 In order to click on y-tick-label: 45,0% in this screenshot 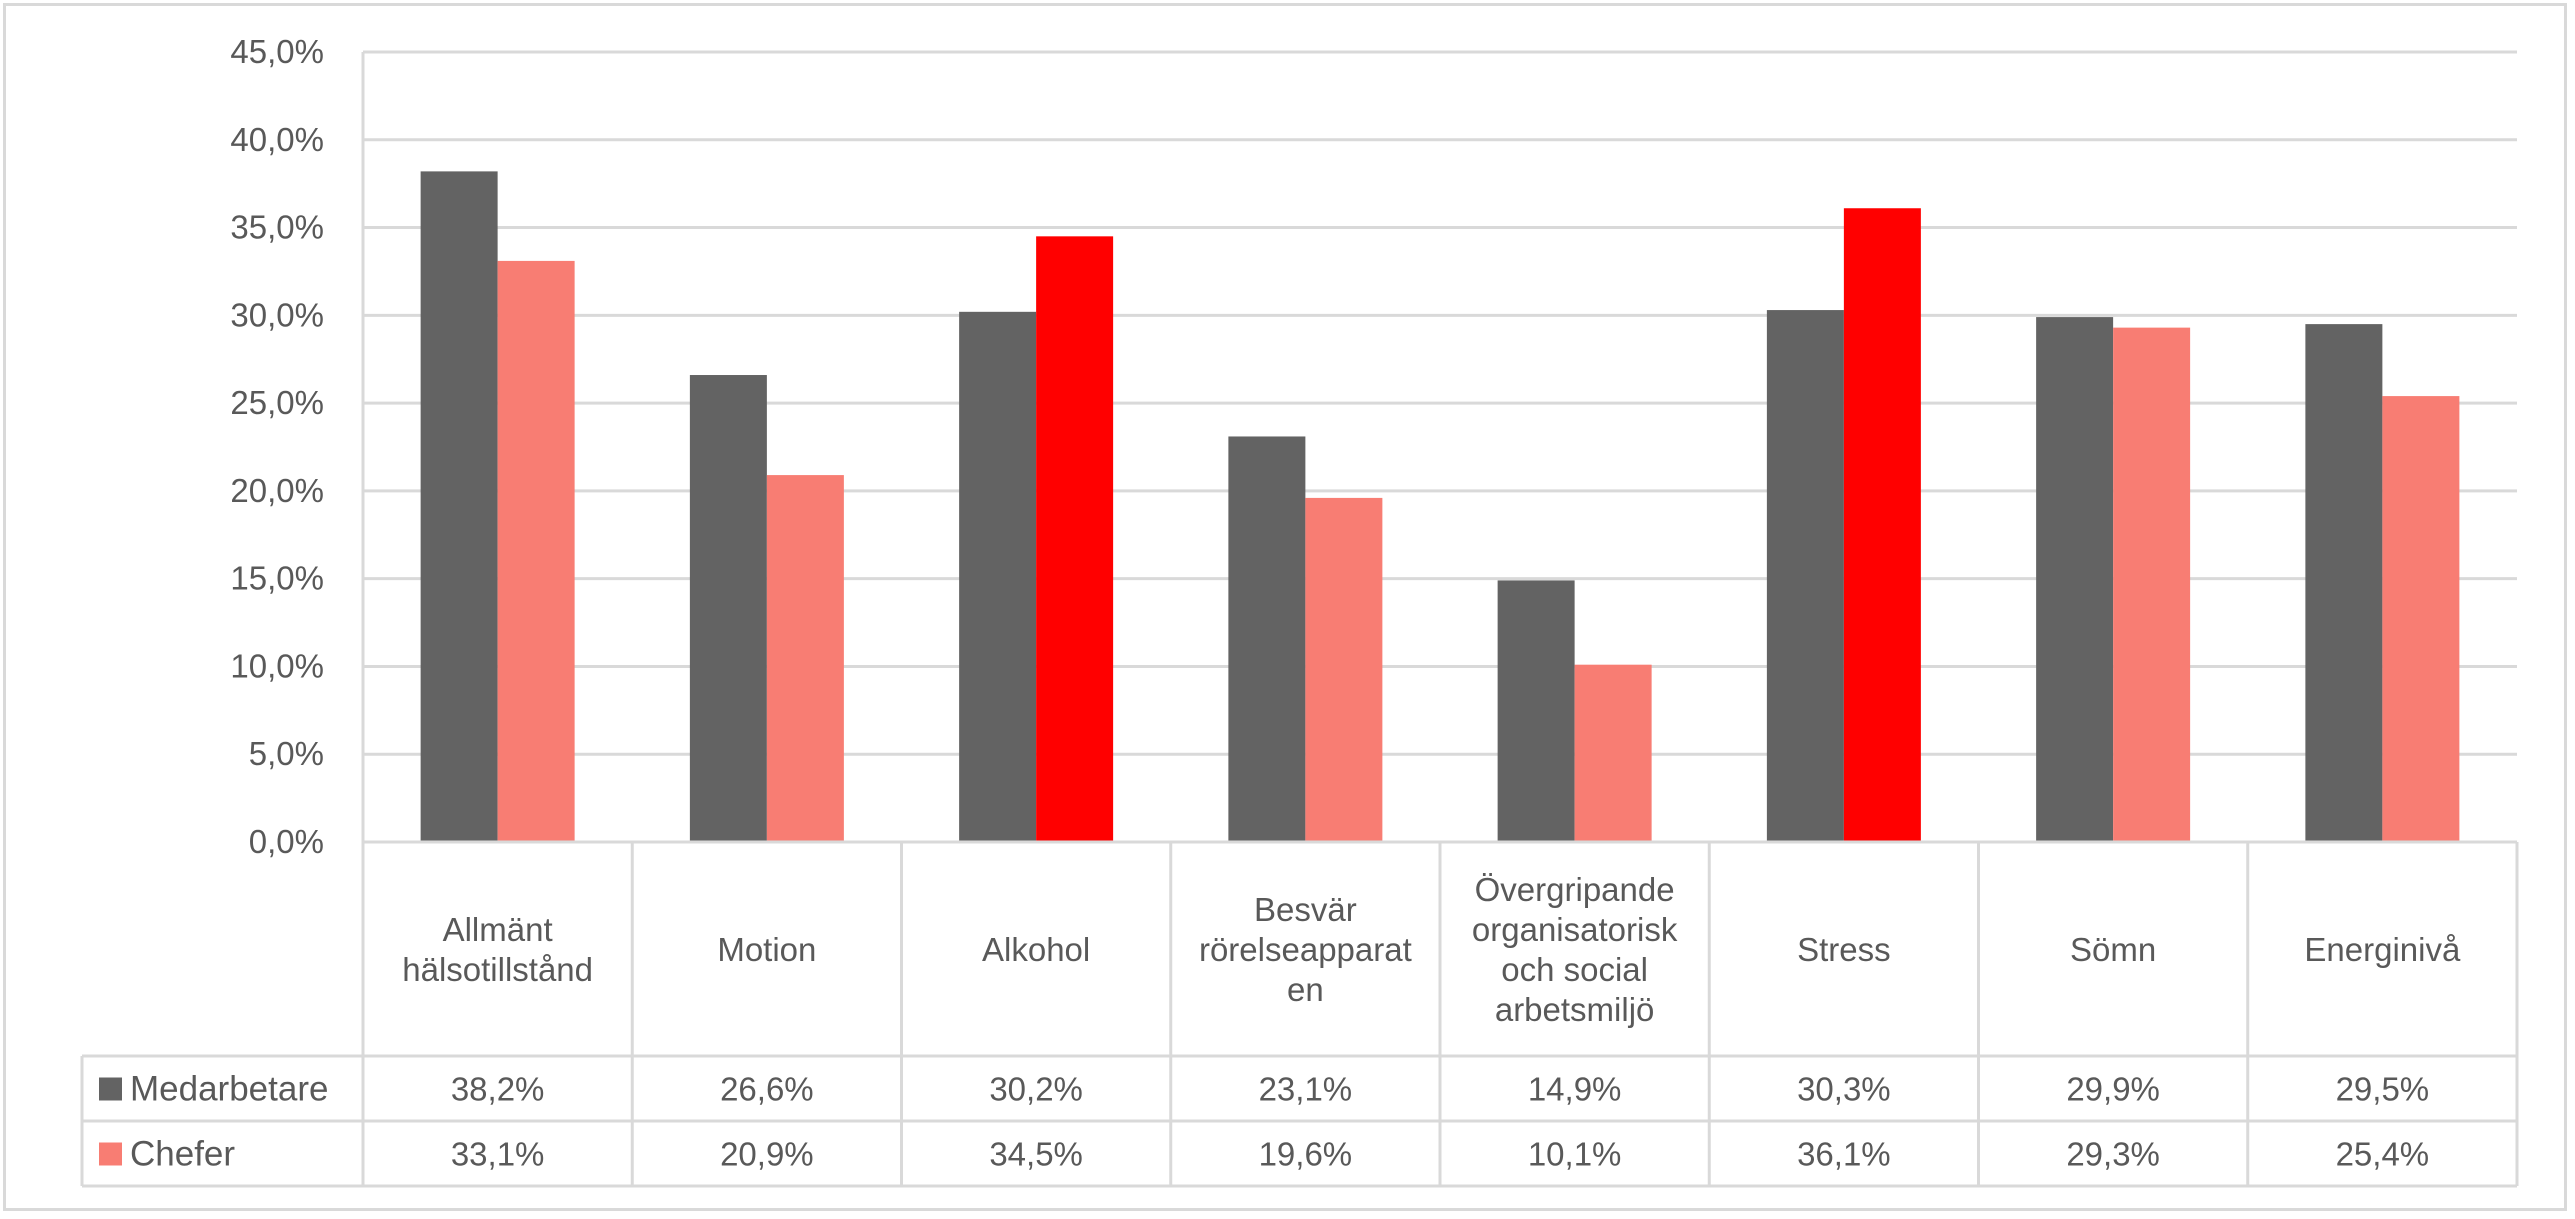, I will do `click(277, 51)`.